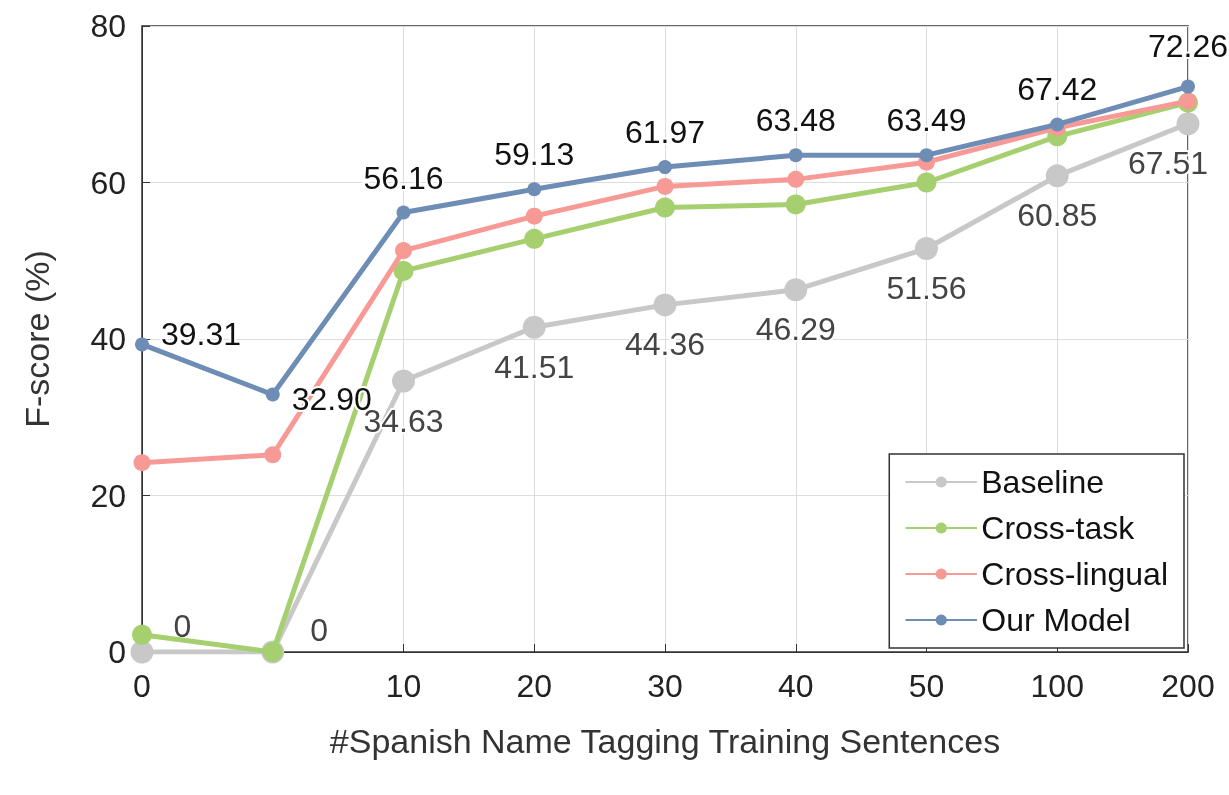 The image size is (1229, 795). What do you see at coordinates (665, 344) in the screenshot?
I see `data-label: 44.36` at bounding box center [665, 344].